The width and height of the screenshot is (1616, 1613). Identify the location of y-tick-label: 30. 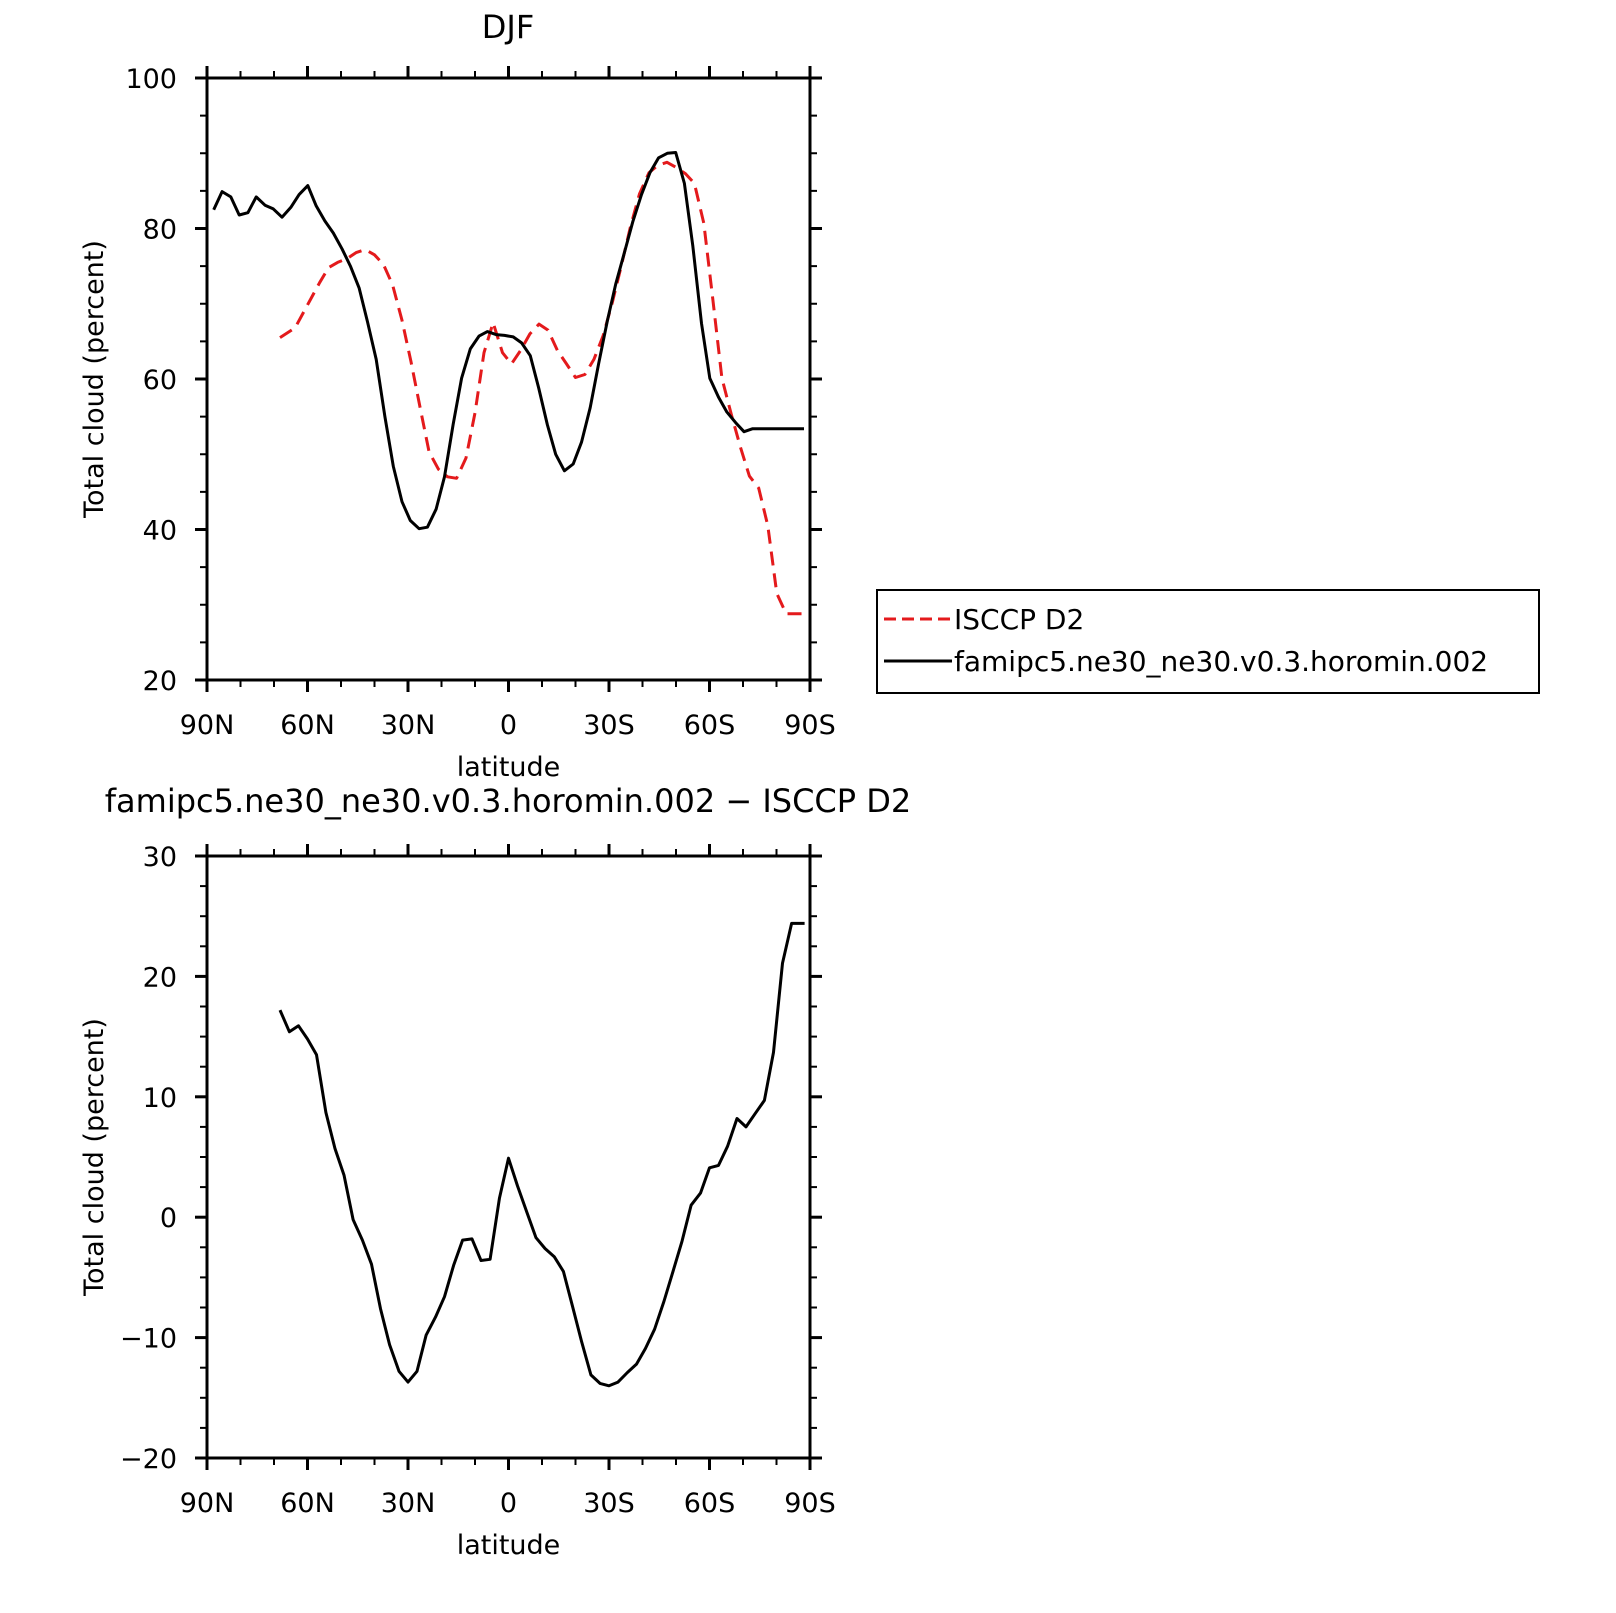
(160, 857).